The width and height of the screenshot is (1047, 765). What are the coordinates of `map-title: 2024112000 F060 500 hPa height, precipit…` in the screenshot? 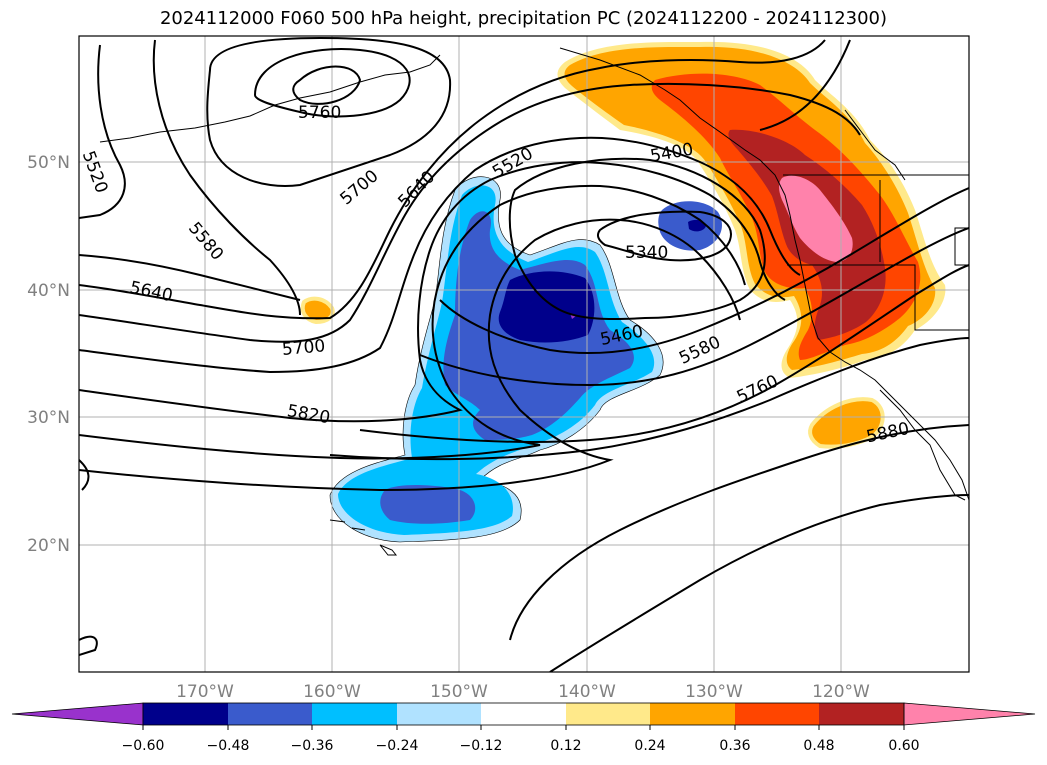 It's located at (523, 18).